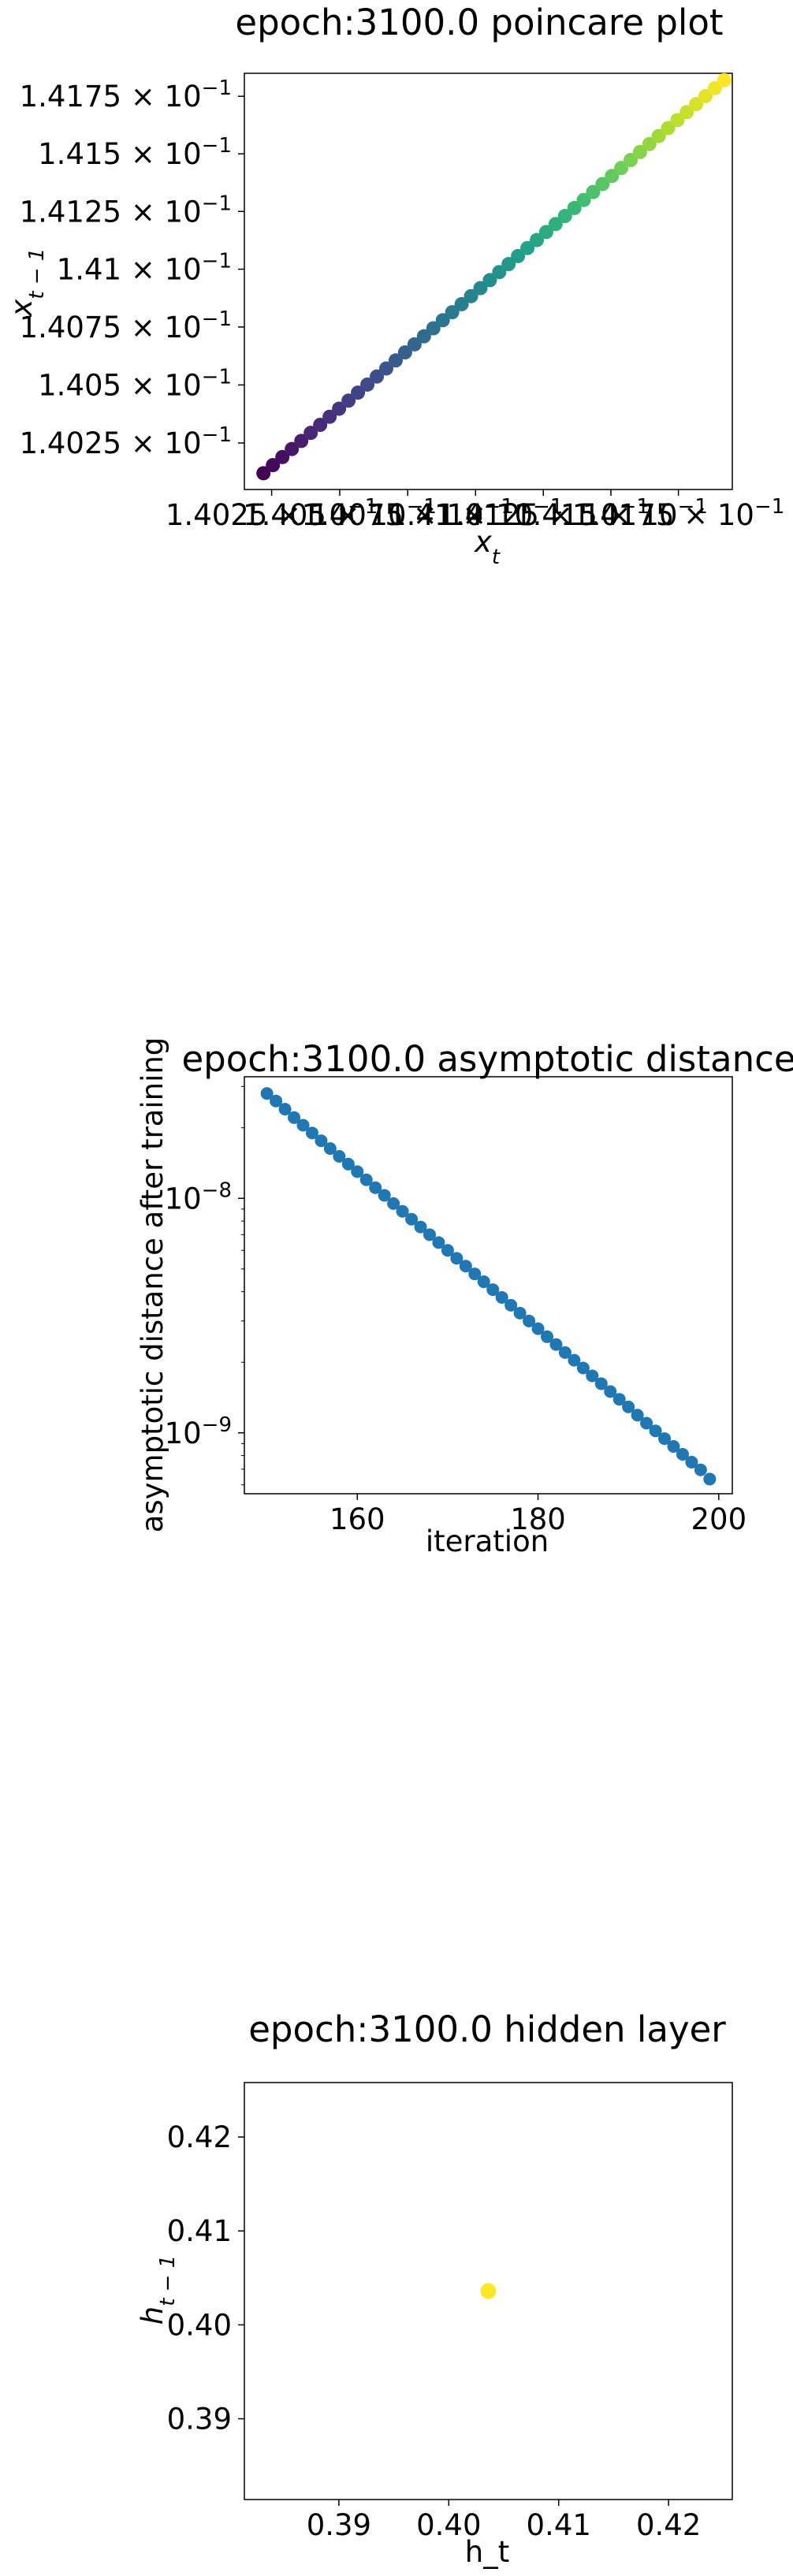 Image resolution: width=793 pixels, height=2576 pixels. What do you see at coordinates (611, 513) in the screenshot?
I see `poincare-xtick-label: 1.415 × 10⁻¹` at bounding box center [611, 513].